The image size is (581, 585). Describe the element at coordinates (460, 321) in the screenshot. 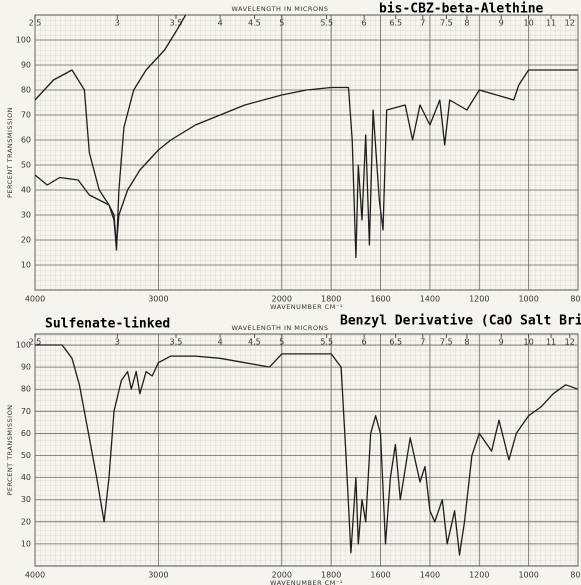

I see `chart-title: Benzyl Derivative (CaO Salt Bridge)` at that location.